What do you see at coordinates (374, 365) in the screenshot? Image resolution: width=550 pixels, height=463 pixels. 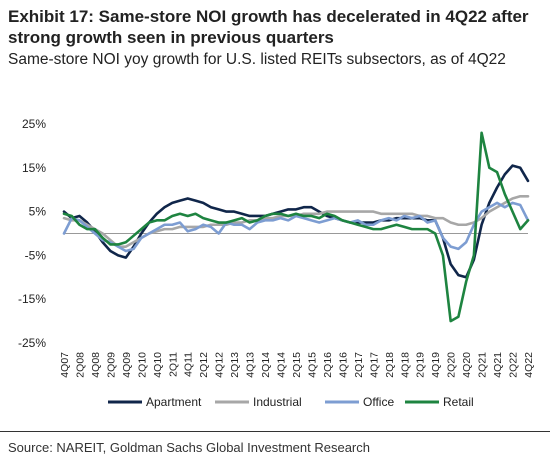 I see `x-tick-label: 4Q17` at bounding box center [374, 365].